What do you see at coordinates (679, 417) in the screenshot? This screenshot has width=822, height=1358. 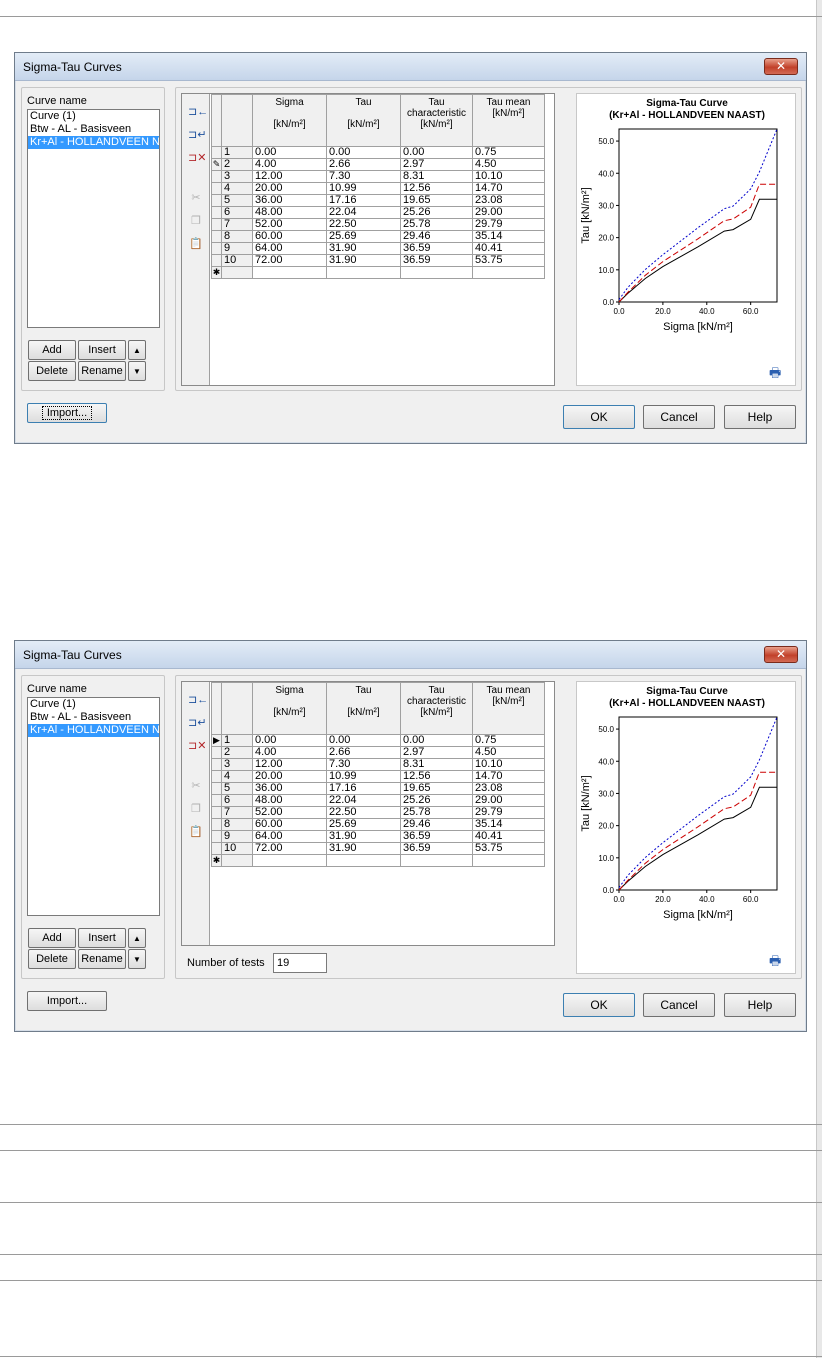 I see `cancel-button: Cancel` at bounding box center [679, 417].